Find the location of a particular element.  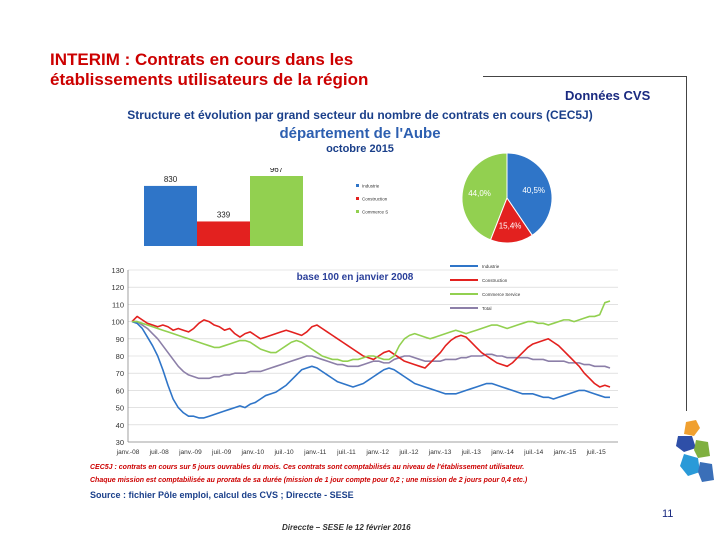

line-chart-title: base 100 en janvier 2008 is located at coordinates (355, 277).